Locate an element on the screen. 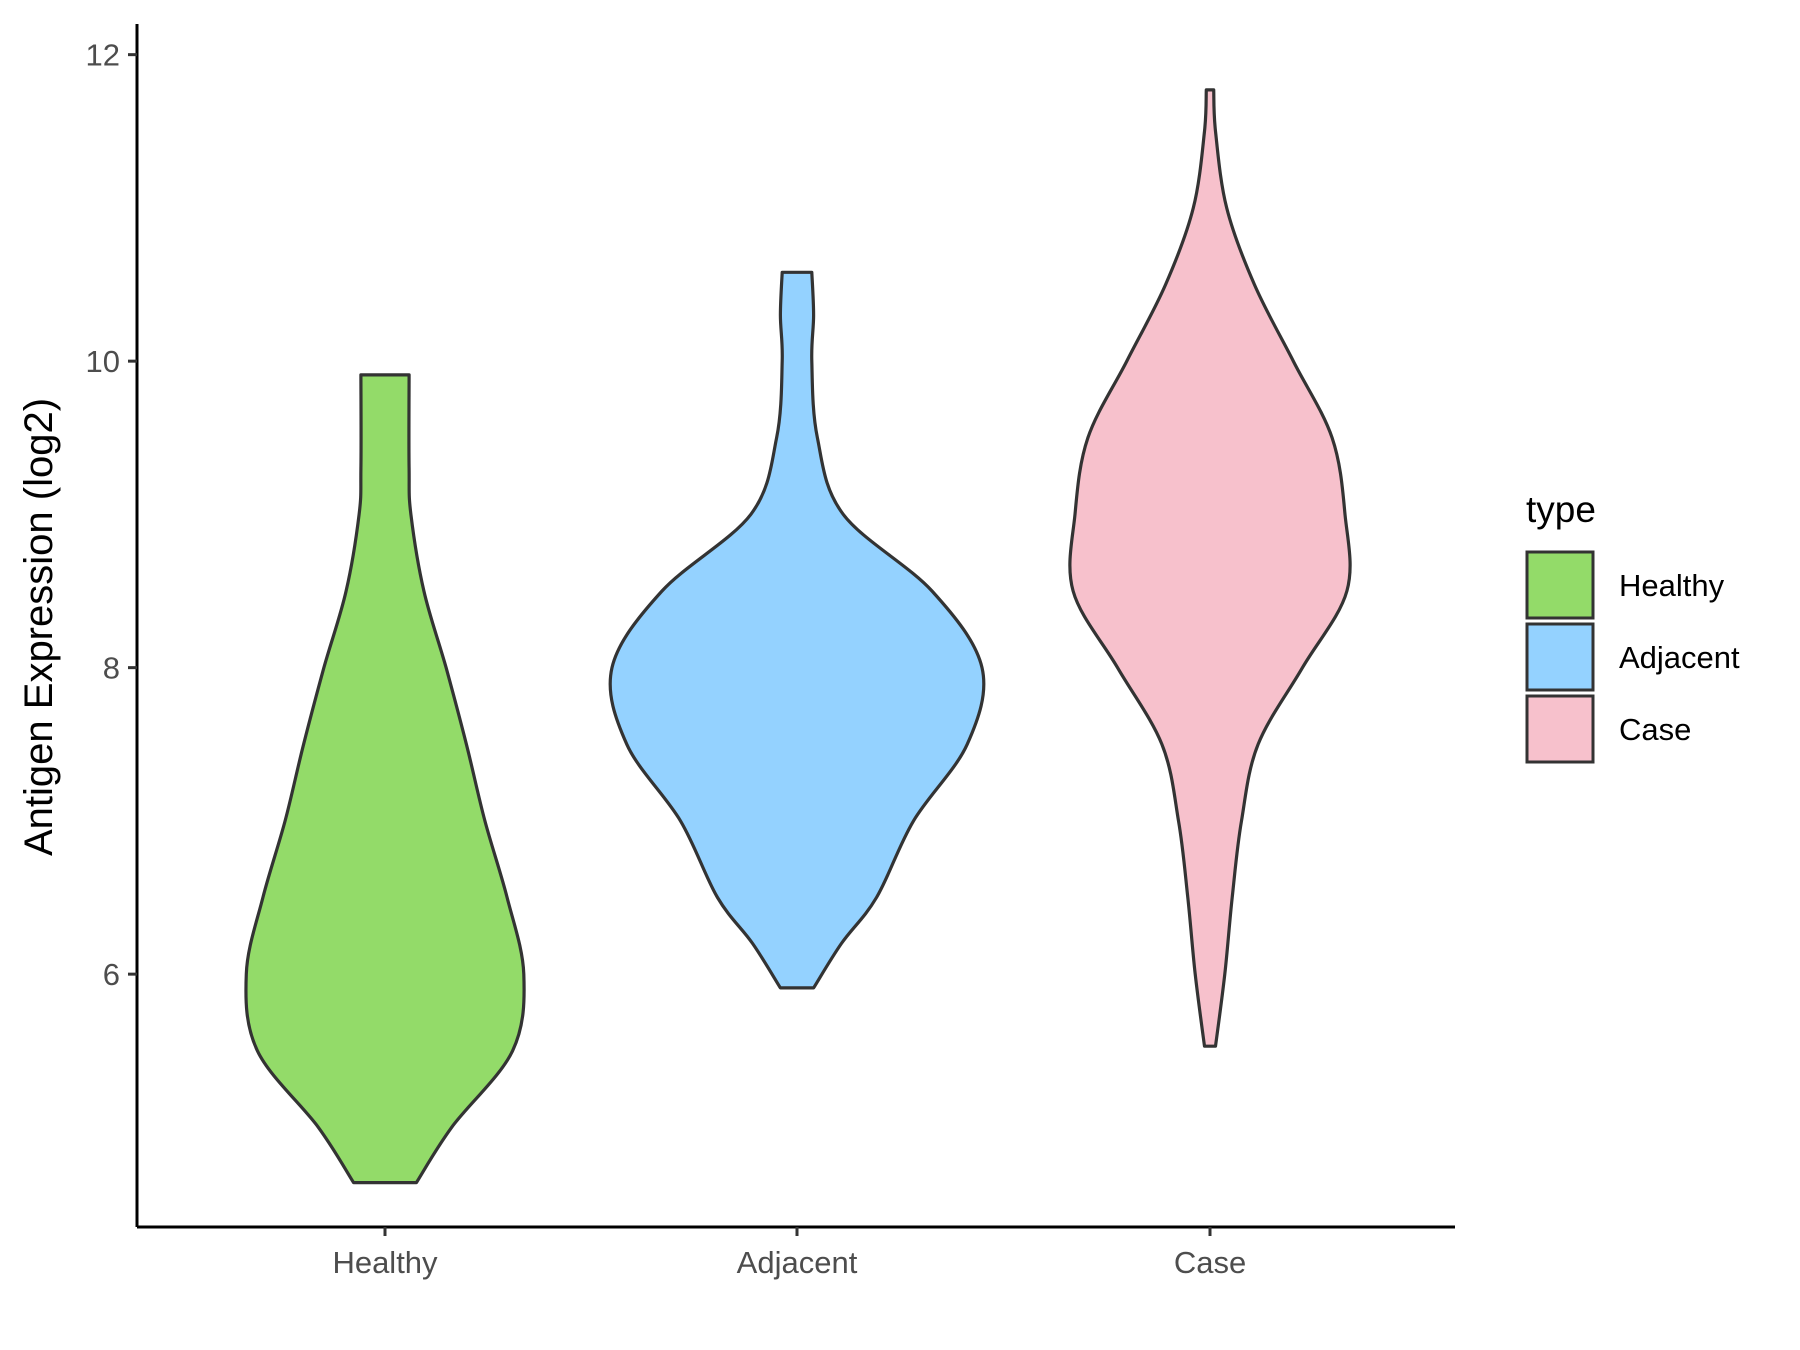  legend-label-case: Case is located at coordinates (1655, 729).